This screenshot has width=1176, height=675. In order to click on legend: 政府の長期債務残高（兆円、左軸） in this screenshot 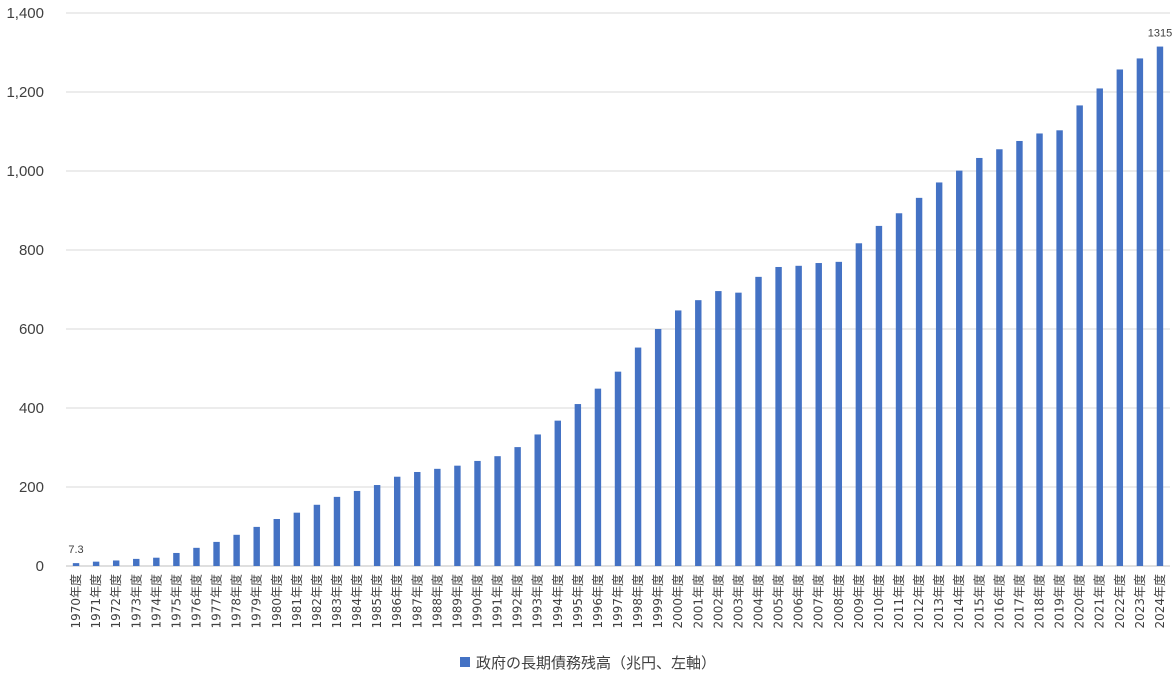, I will do `click(588, 662)`.